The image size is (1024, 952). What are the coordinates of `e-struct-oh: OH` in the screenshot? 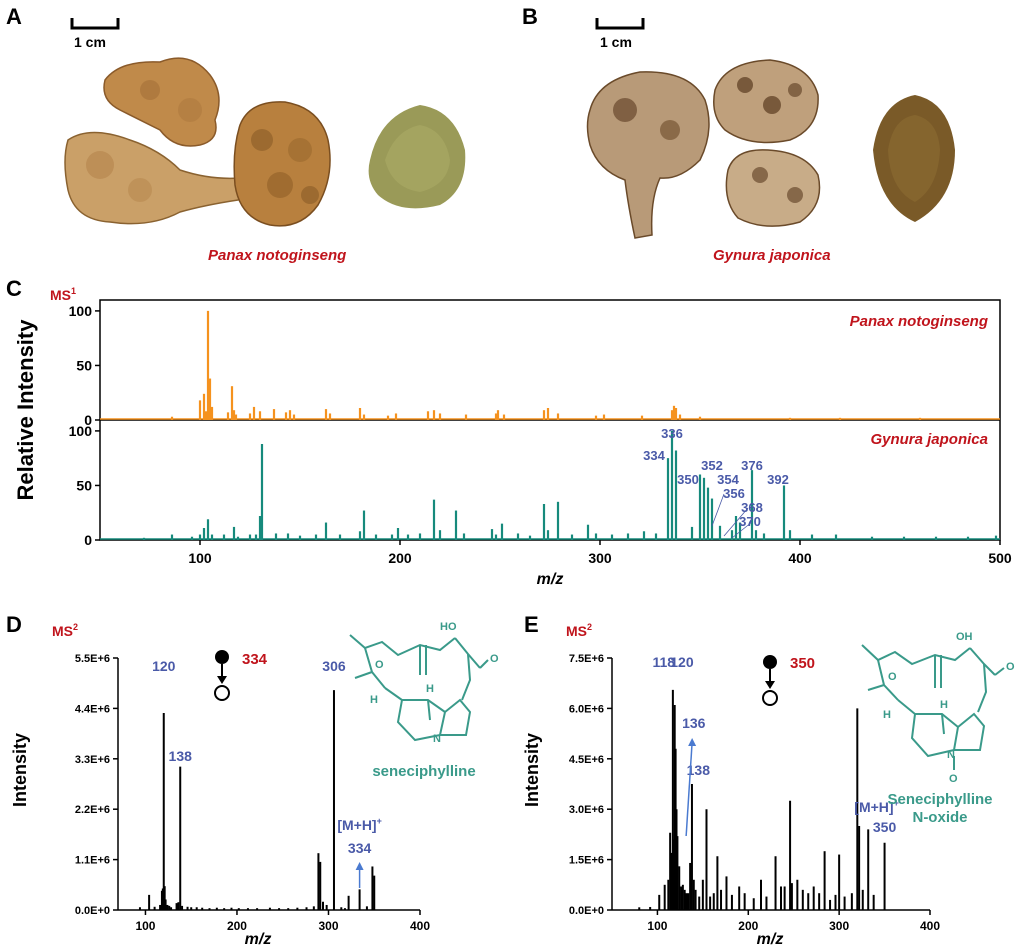 It's located at (964, 637).